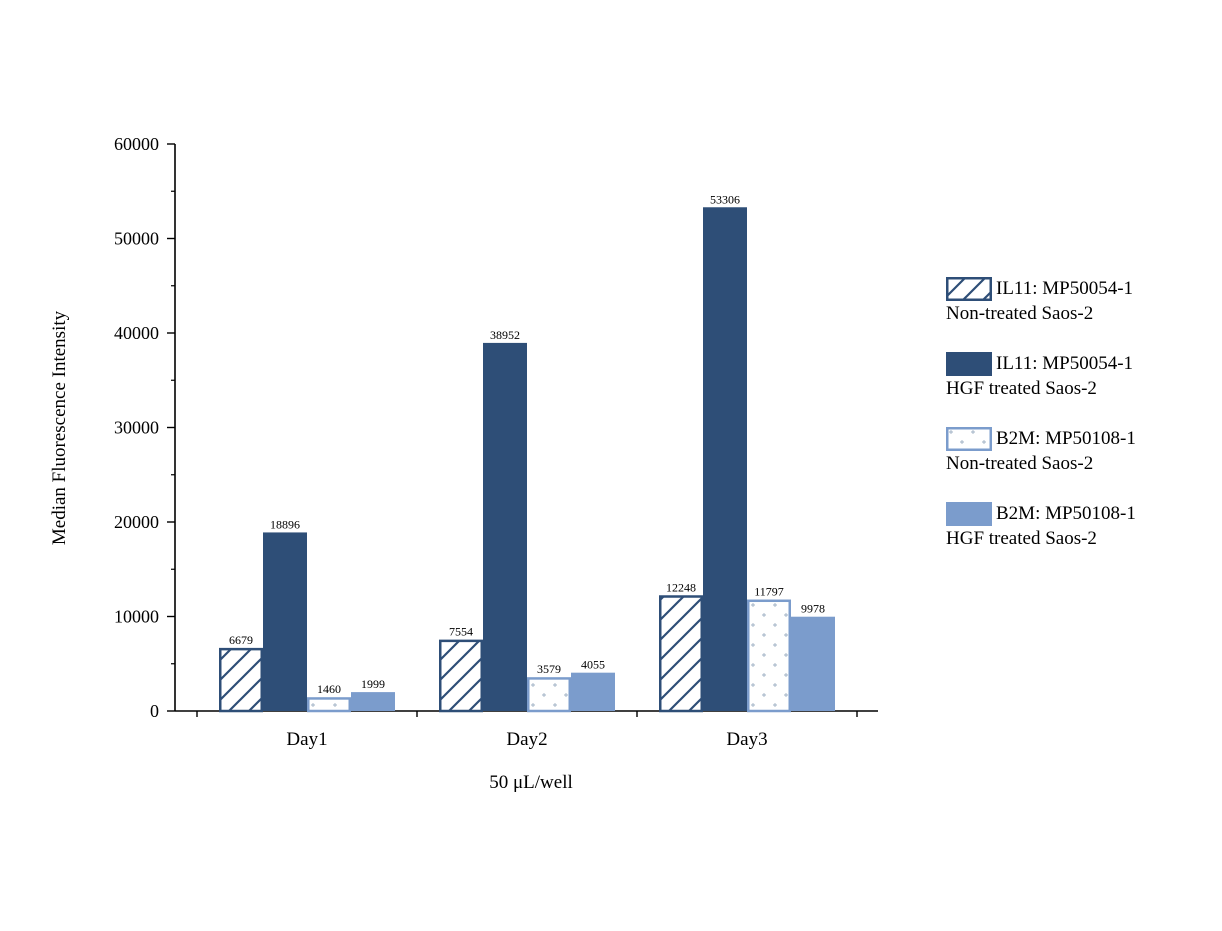 This screenshot has height=931, width=1222. What do you see at coordinates (526, 739) in the screenshot?
I see `x-tick-label: Day2` at bounding box center [526, 739].